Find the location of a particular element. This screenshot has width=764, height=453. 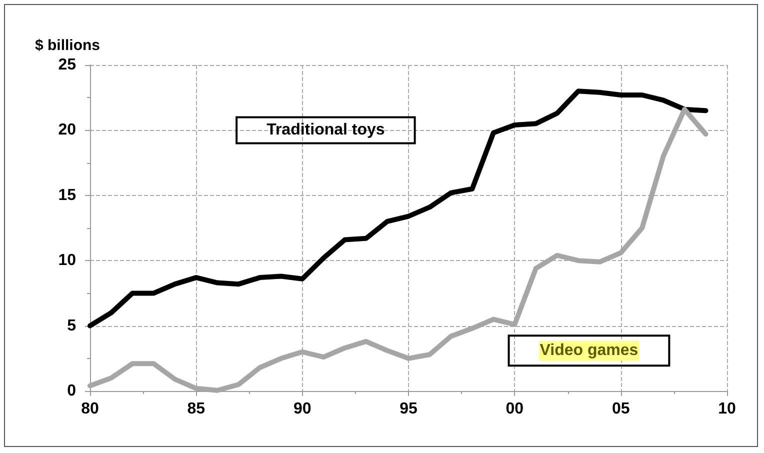

text: Traditional toys is located at coordinates (325, 130).